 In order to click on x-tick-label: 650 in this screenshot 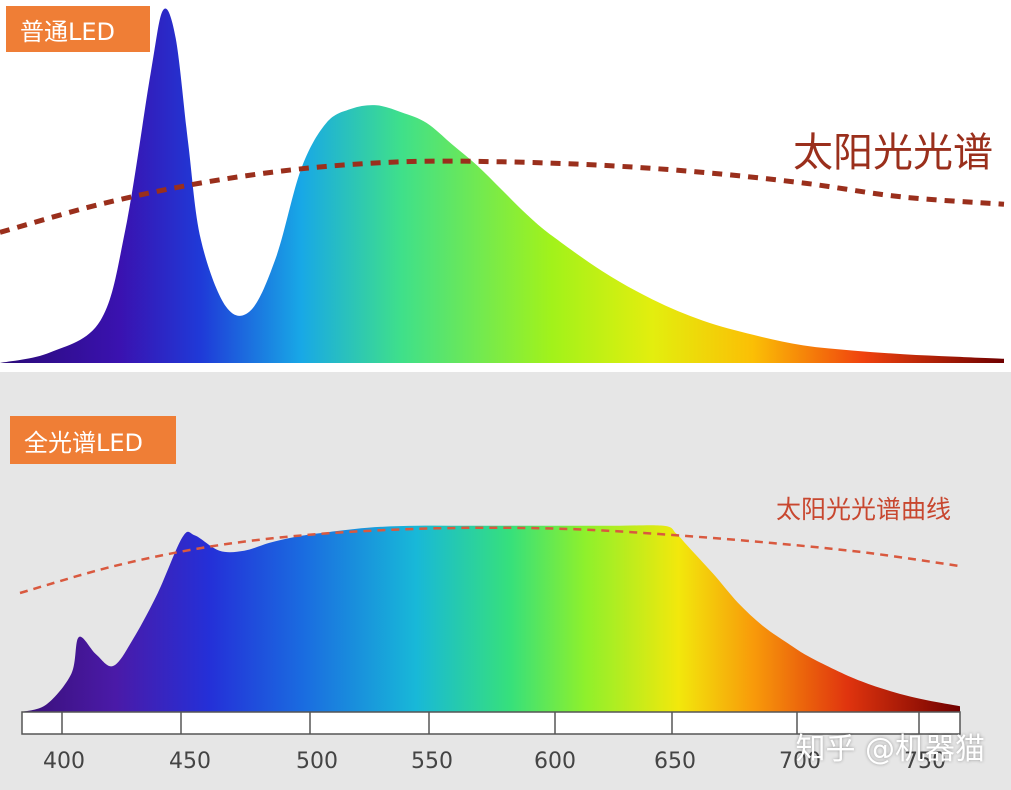, I will do `click(675, 761)`.